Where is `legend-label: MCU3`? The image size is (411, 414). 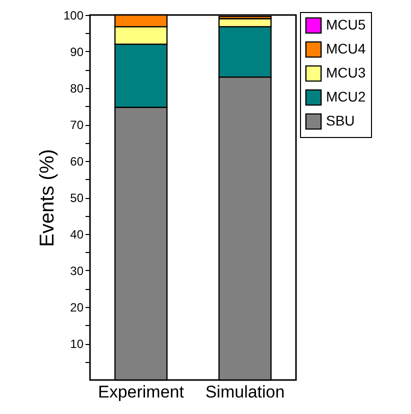
legend-label: MCU3 is located at coordinates (346, 72).